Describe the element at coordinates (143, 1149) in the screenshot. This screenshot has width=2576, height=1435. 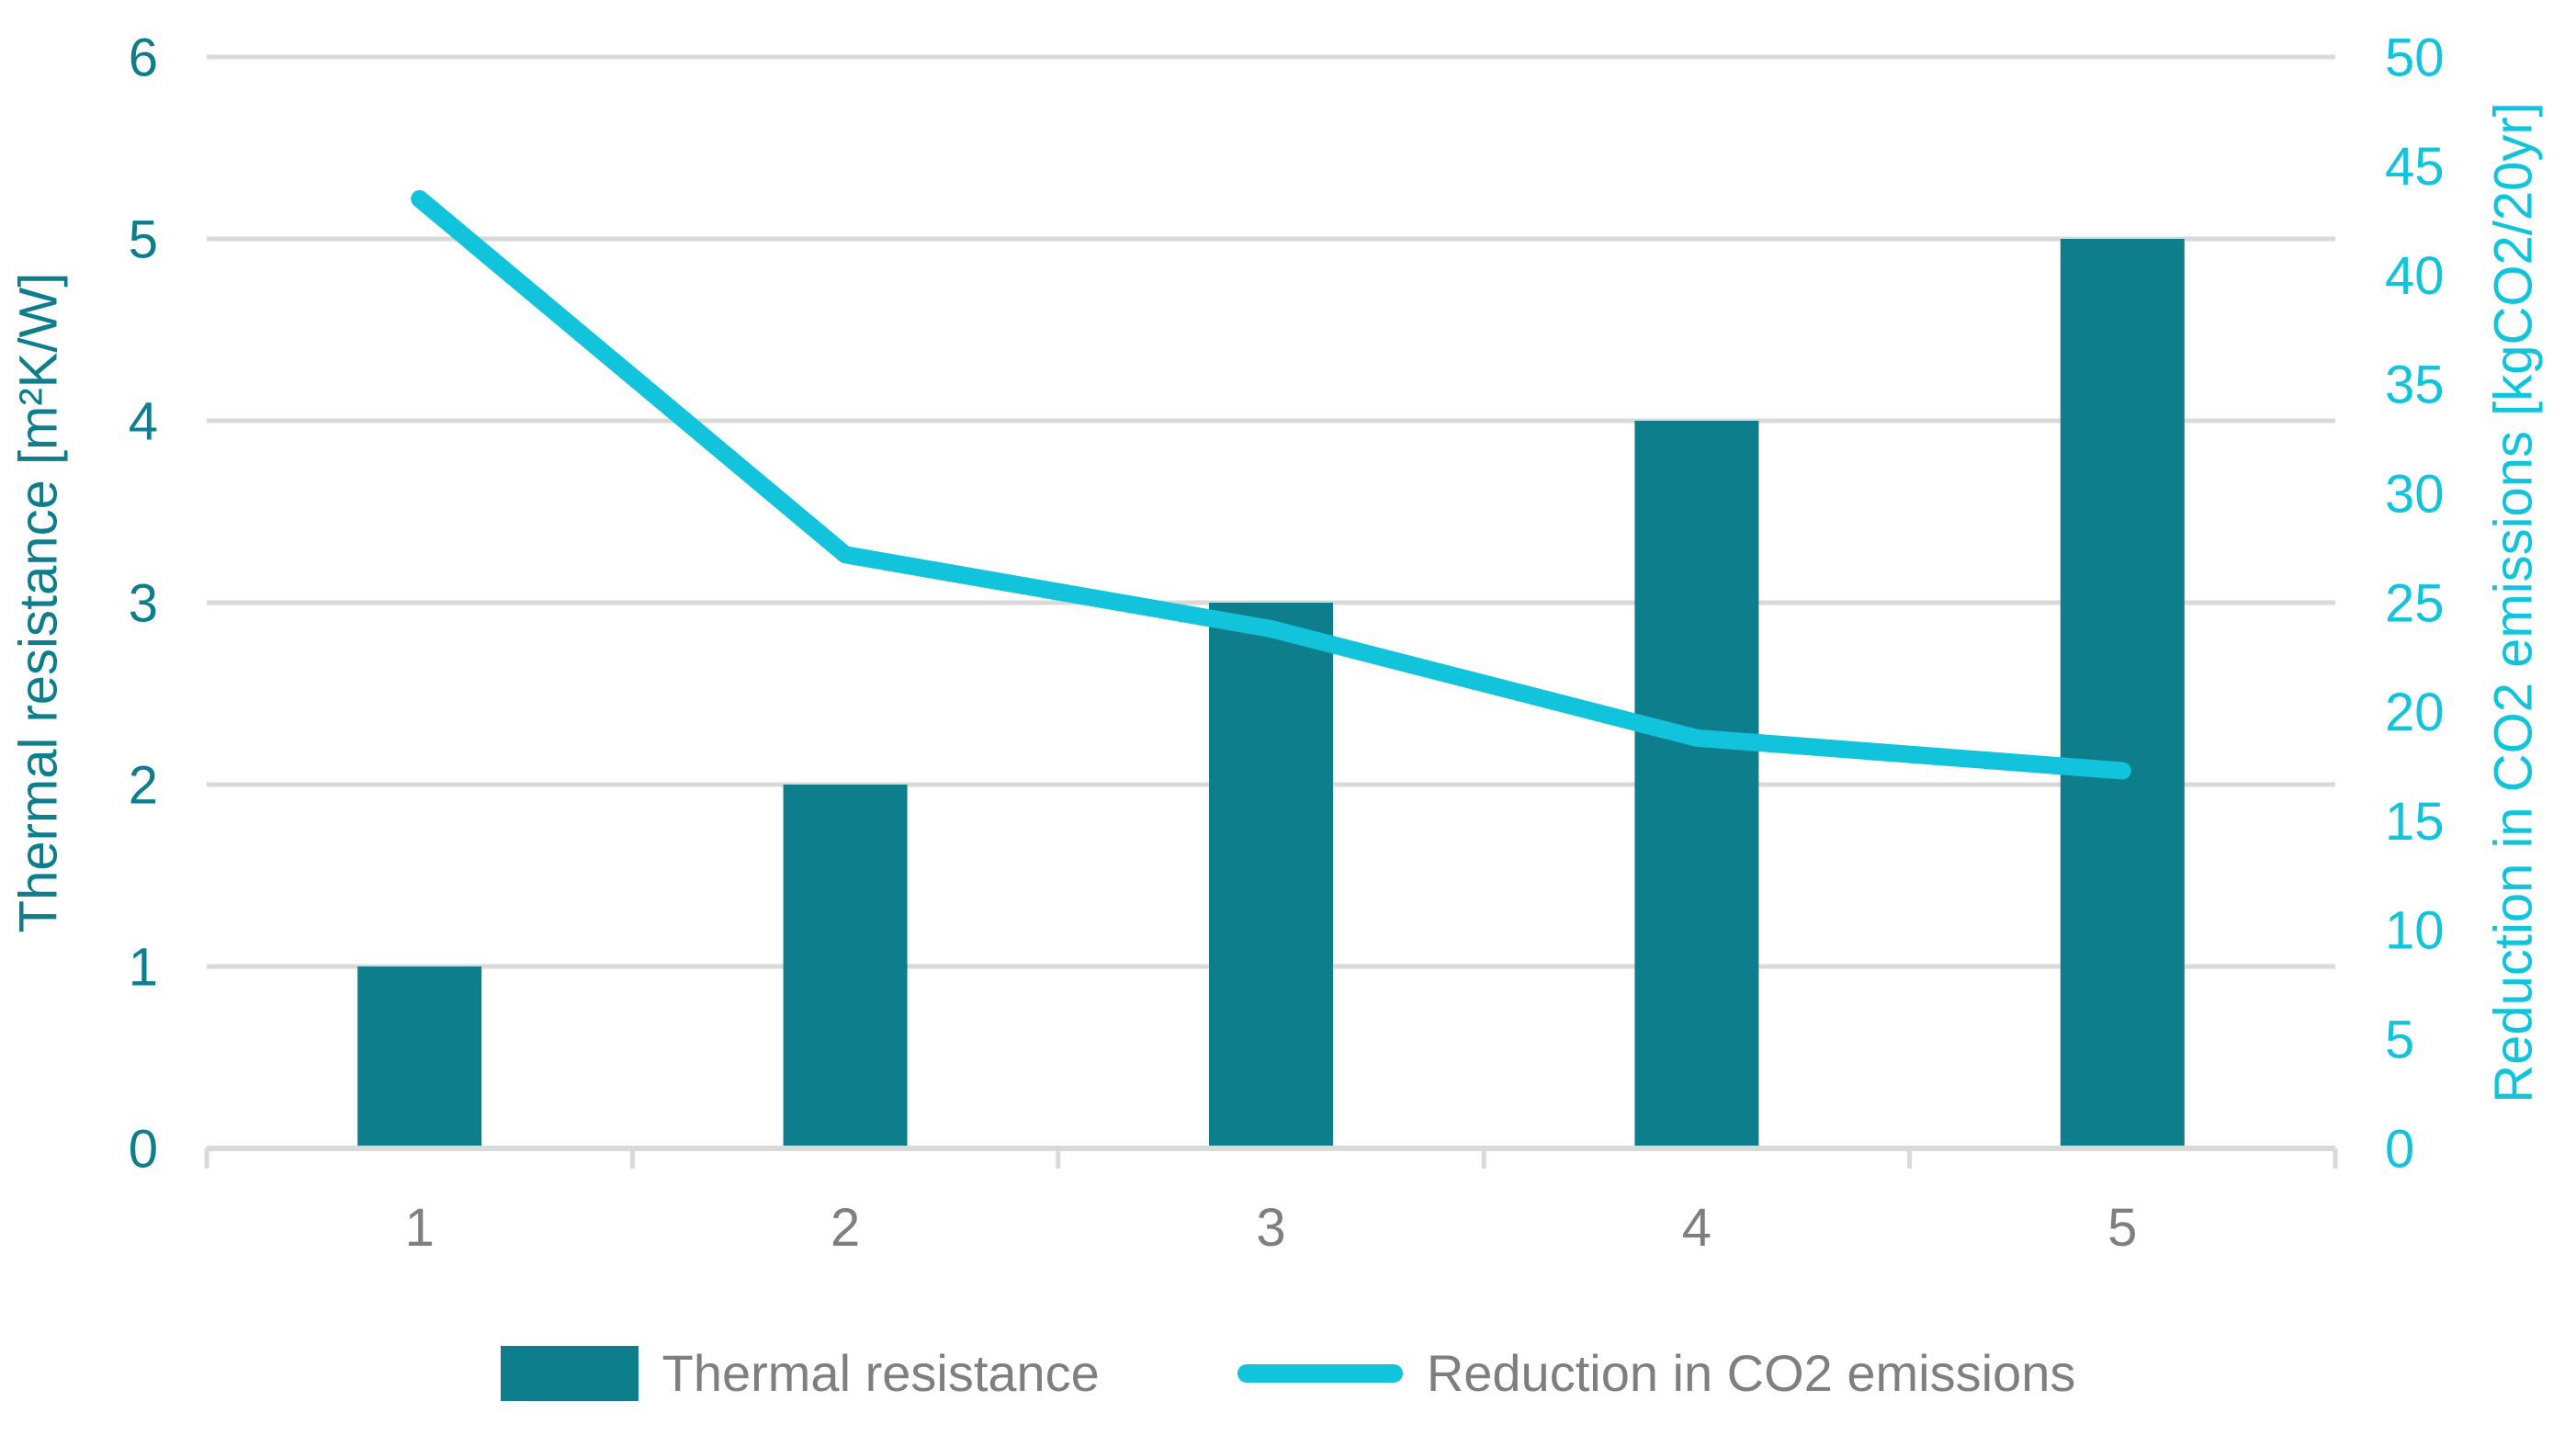
I see `left-tick-label: 0` at that location.